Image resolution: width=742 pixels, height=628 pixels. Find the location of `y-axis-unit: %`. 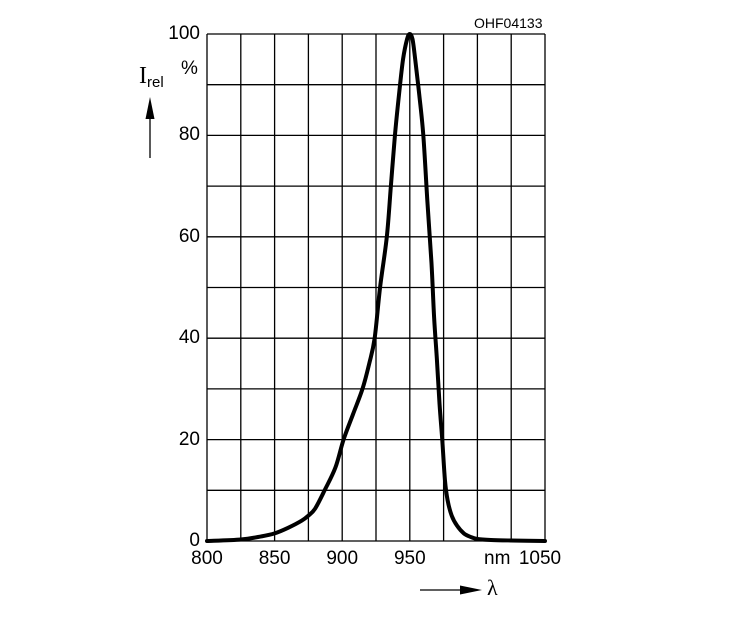

y-axis-unit: % is located at coordinates (189, 68).